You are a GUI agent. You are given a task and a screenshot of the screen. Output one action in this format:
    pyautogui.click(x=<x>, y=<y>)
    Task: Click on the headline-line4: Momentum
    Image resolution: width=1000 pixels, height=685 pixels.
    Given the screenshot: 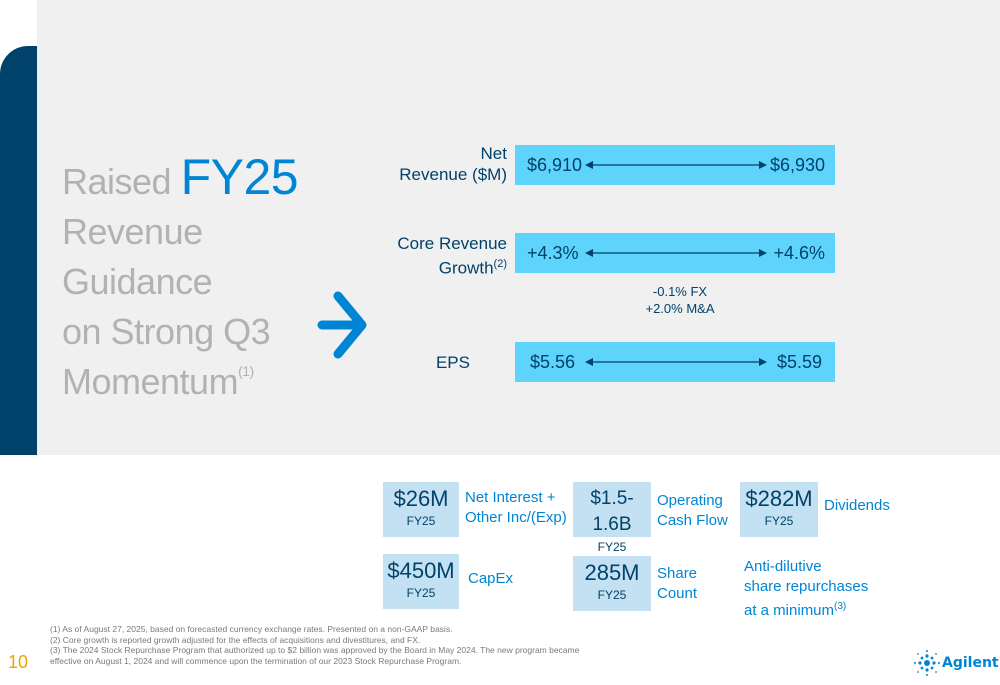 What is the action you would take?
    pyautogui.click(x=150, y=381)
    